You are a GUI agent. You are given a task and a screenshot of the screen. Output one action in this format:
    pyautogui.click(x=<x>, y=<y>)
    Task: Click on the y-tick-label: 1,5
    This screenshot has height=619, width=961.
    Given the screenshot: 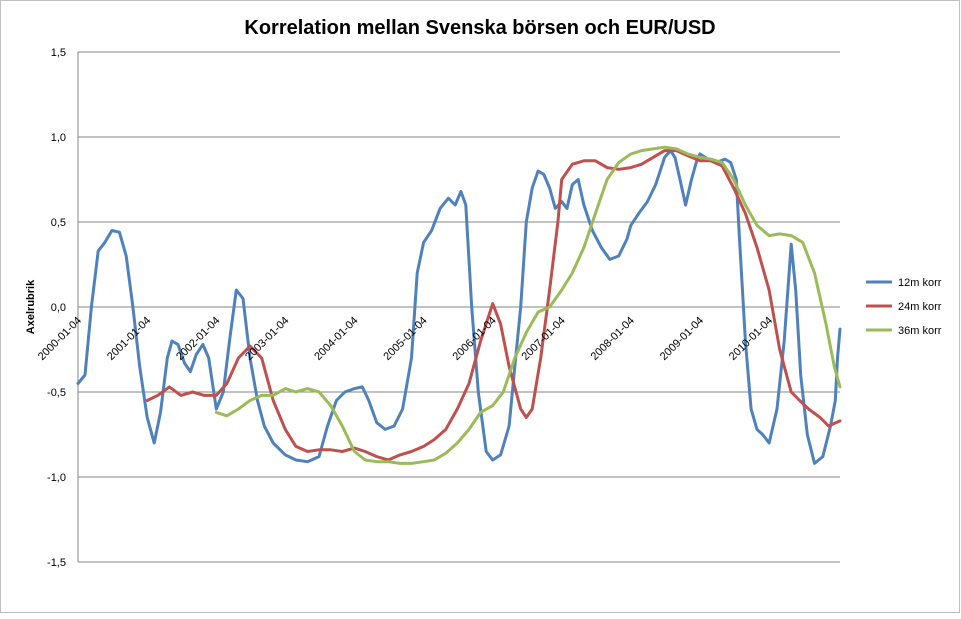 What is the action you would take?
    pyautogui.click(x=58, y=53)
    